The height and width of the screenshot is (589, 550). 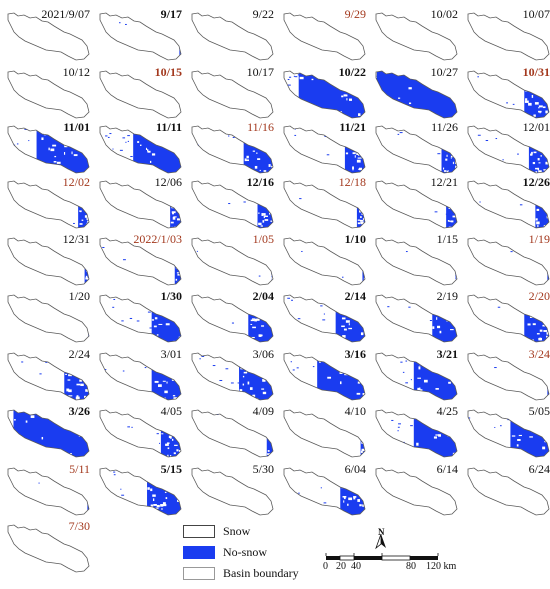 I want to click on map-panel: 2/24, so click(x=48, y=374).